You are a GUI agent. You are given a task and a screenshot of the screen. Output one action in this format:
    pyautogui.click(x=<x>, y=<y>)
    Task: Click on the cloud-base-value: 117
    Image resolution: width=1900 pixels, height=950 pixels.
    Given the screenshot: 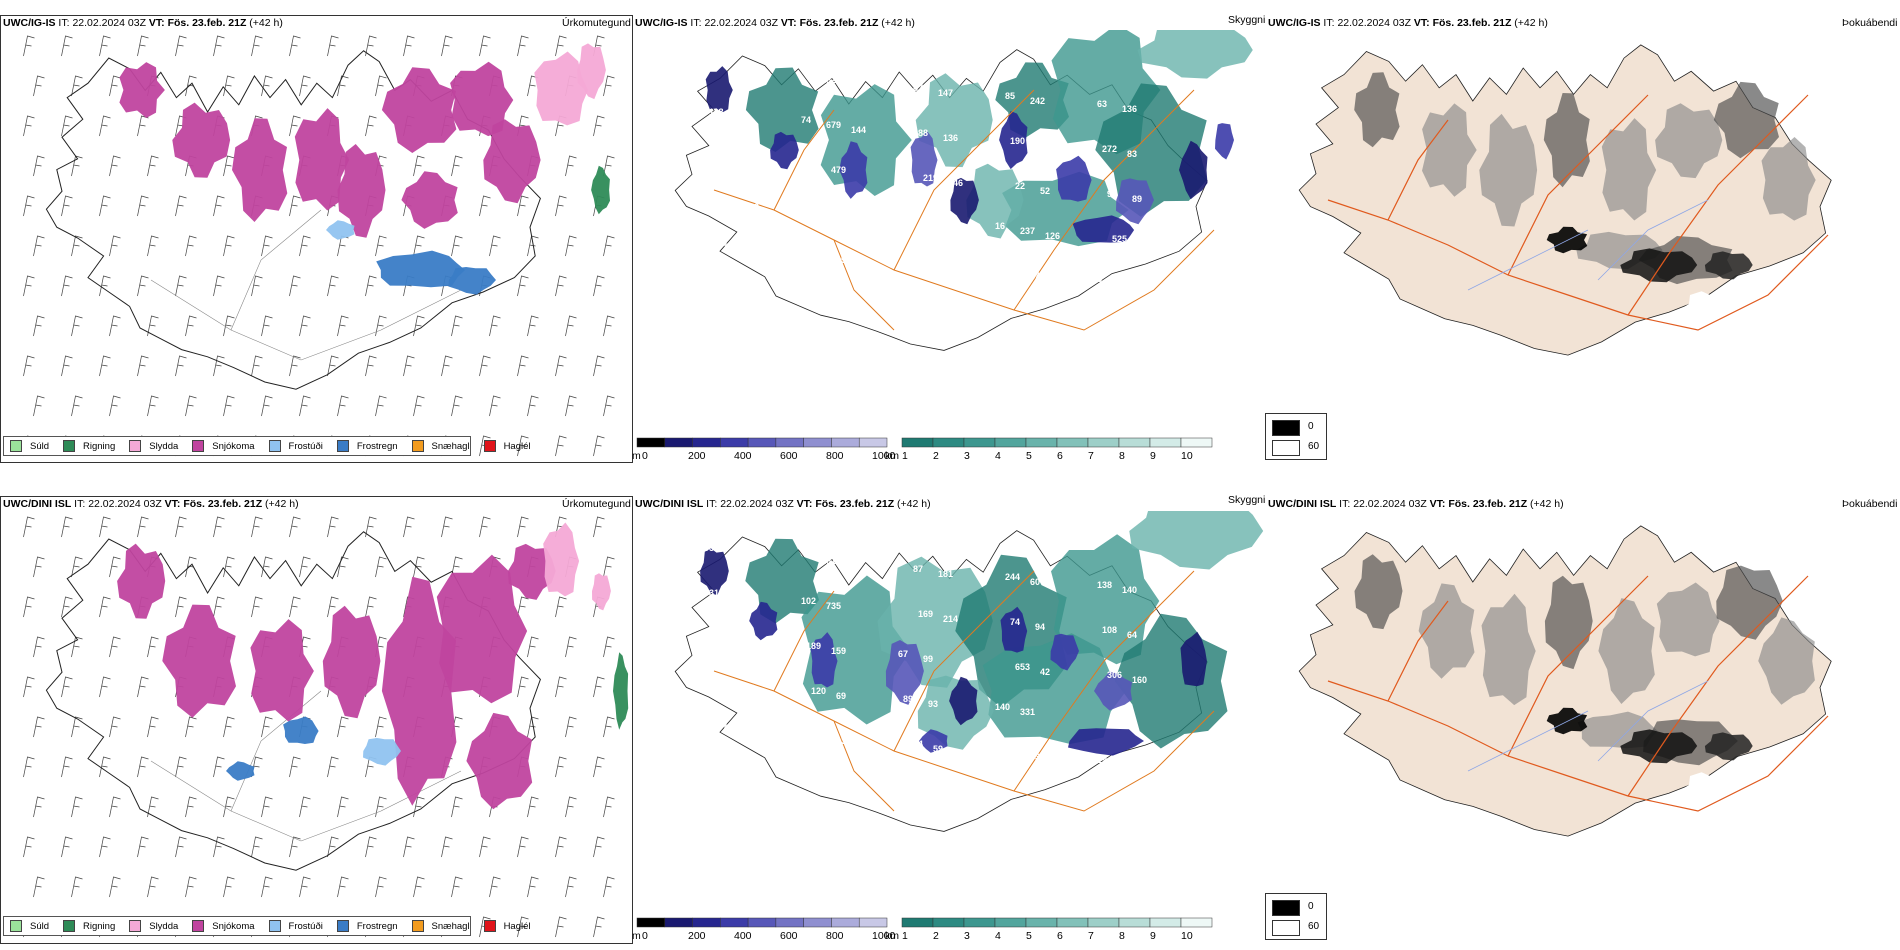 What is the action you would take?
    pyautogui.click(x=1032, y=276)
    